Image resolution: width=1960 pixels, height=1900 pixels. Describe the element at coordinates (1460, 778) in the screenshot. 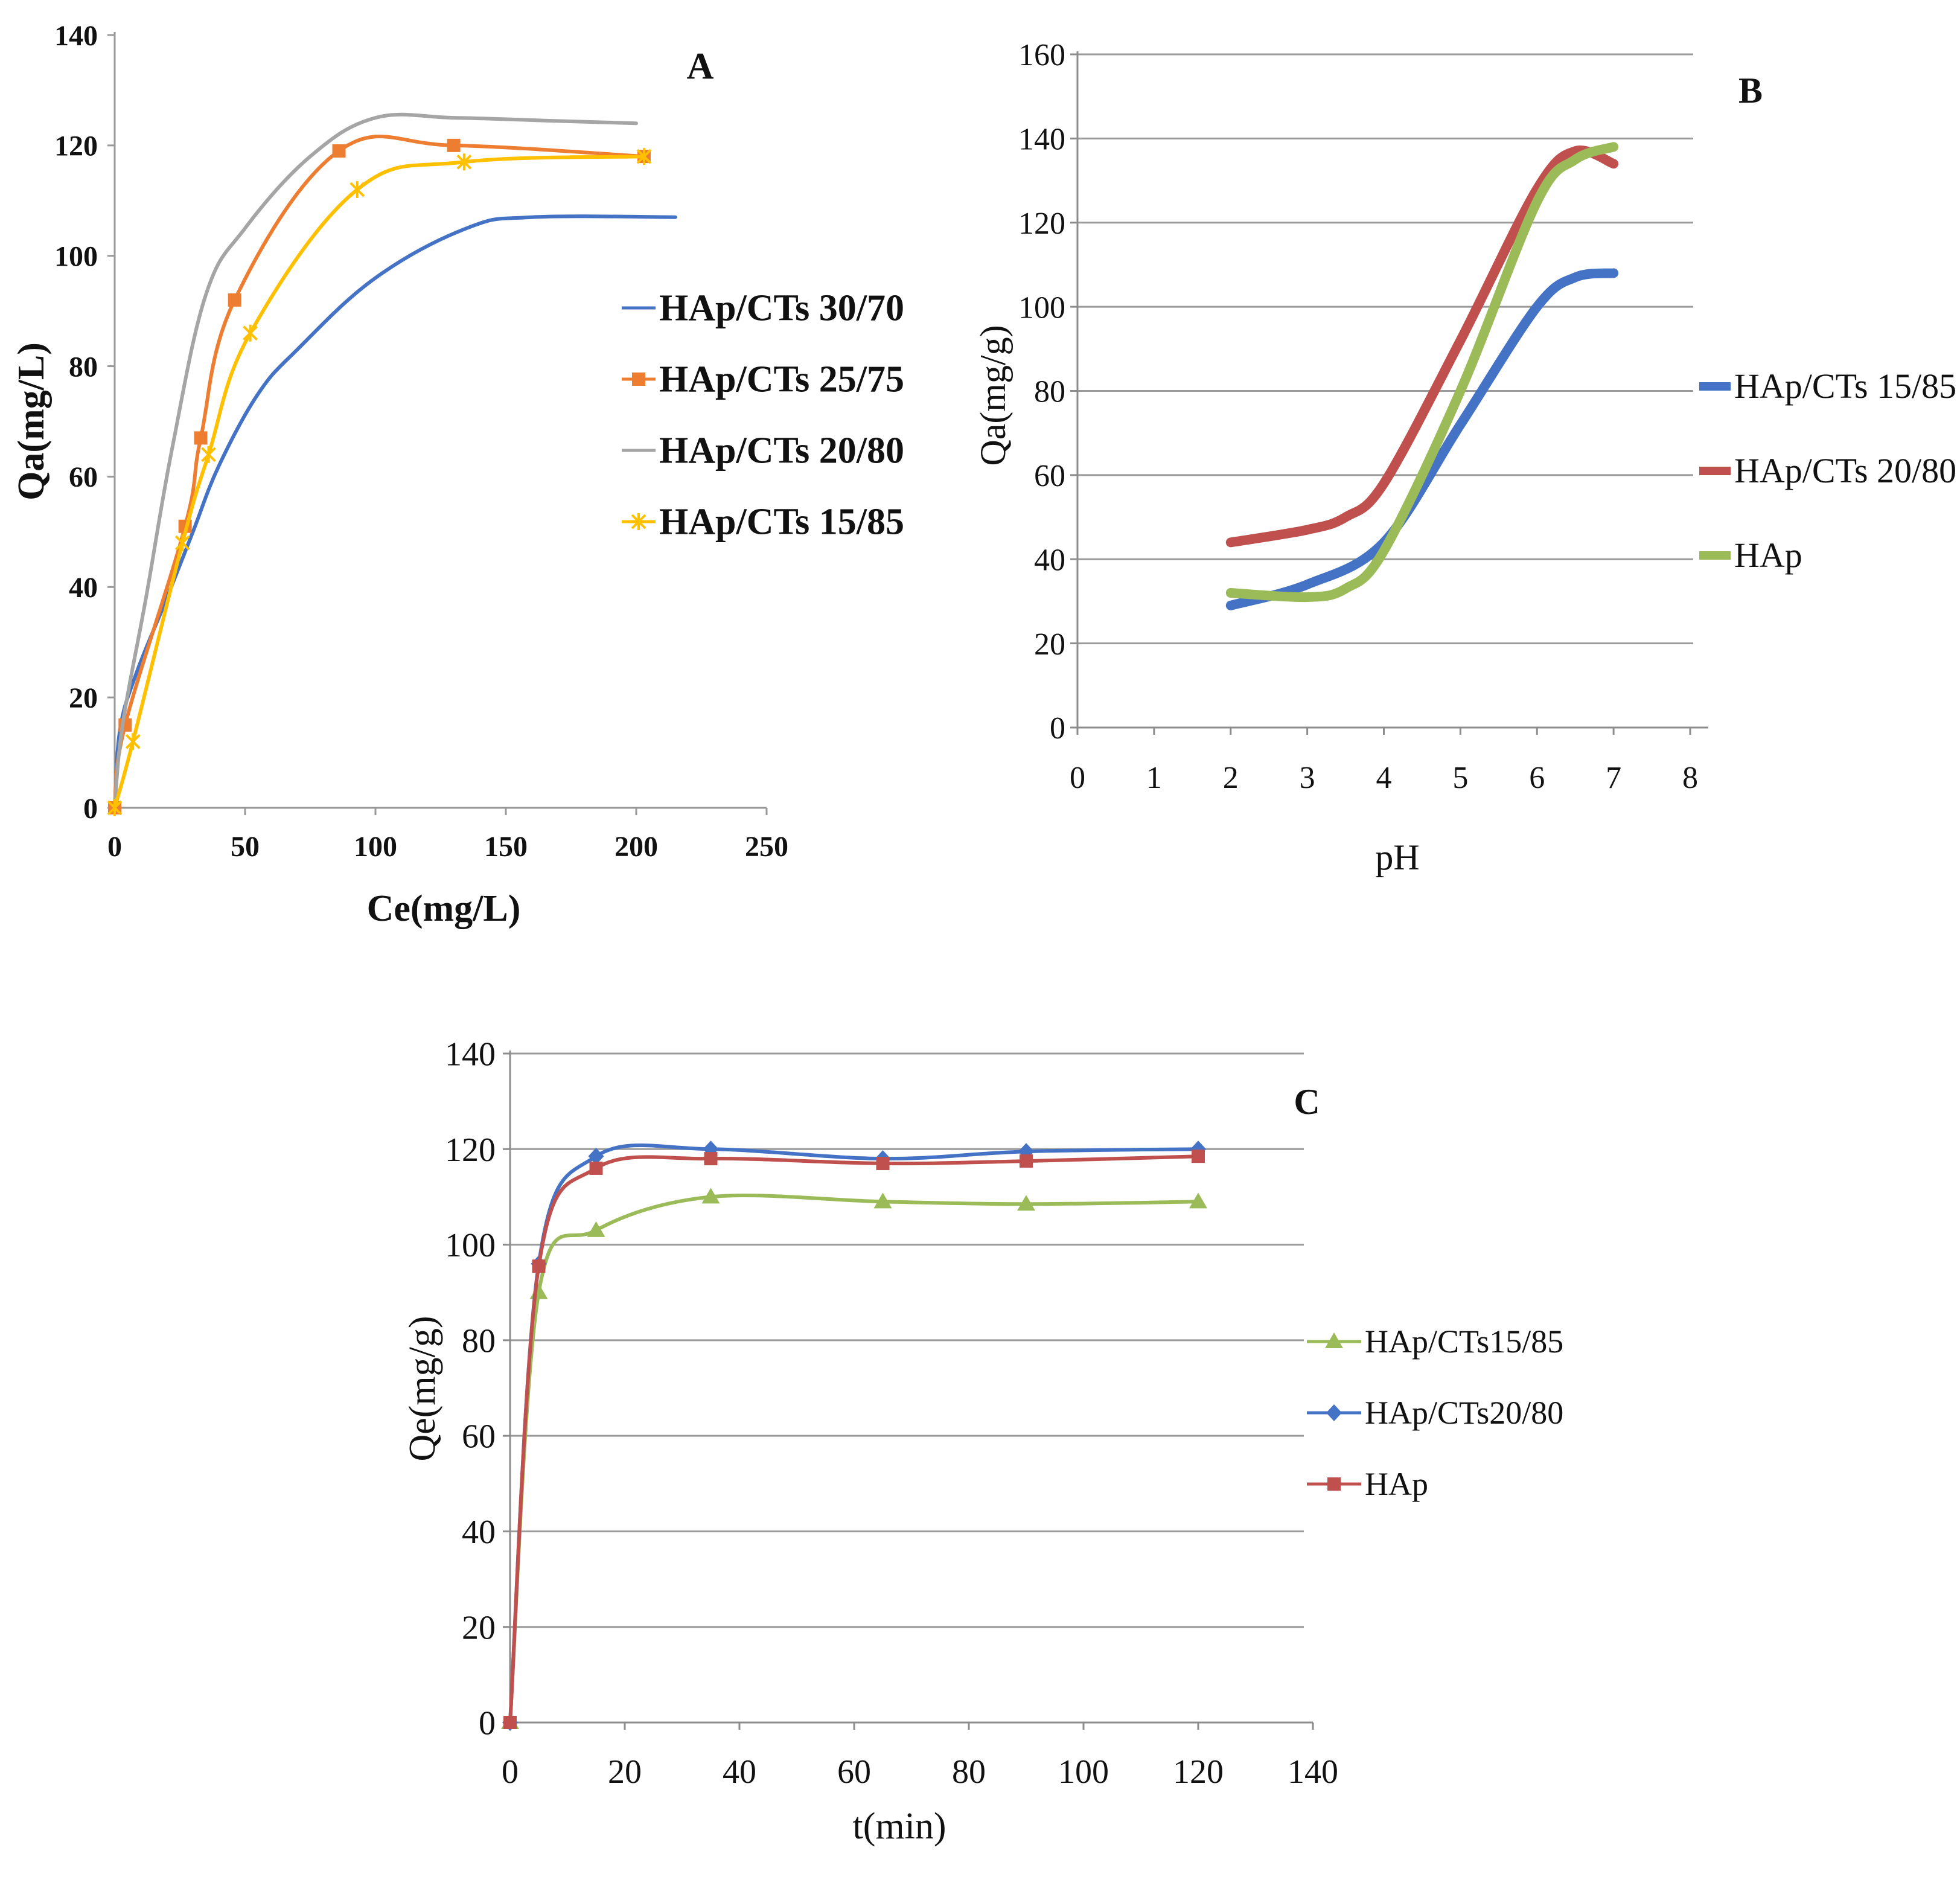

I see `x-tick-label: 5` at that location.